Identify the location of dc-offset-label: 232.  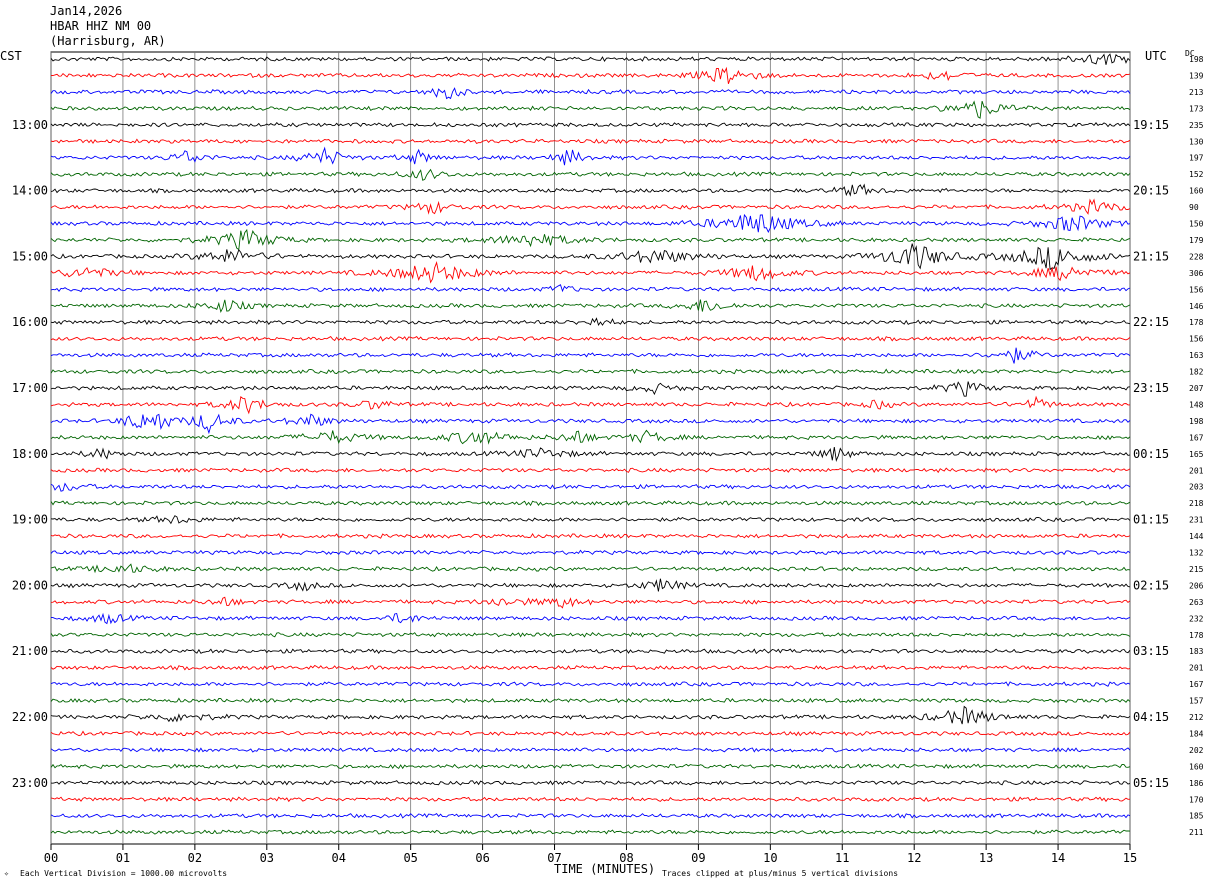
(1196, 618).